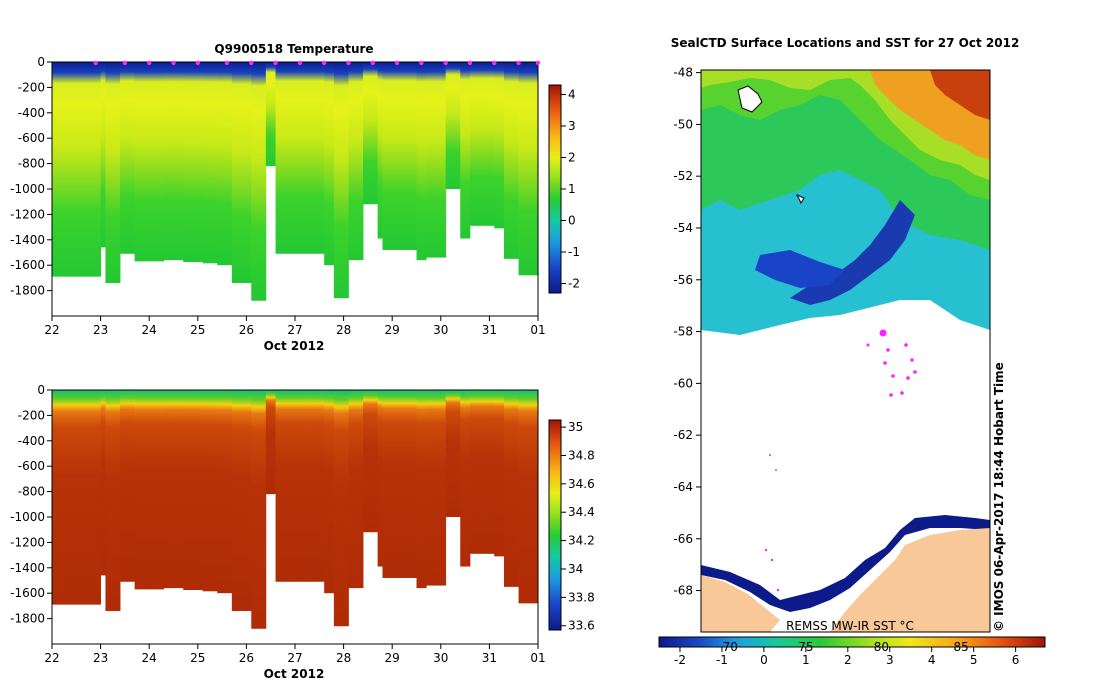 Image resolution: width=1099 pixels, height=700 pixels. I want to click on sst-fahrenheit-tick-label: 85, so click(960, 647).